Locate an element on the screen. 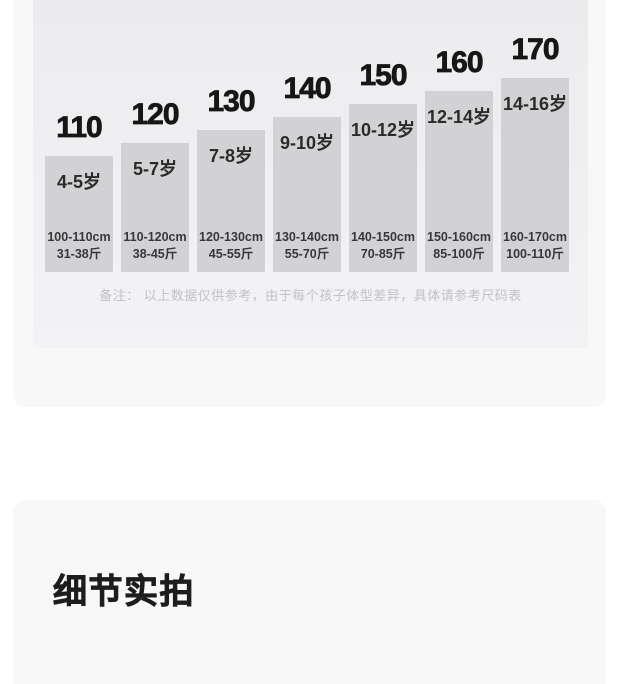 This screenshot has height=684, width=620. size-bar: 7-8岁 120-130cm 45-55斤 is located at coordinates (231, 201).